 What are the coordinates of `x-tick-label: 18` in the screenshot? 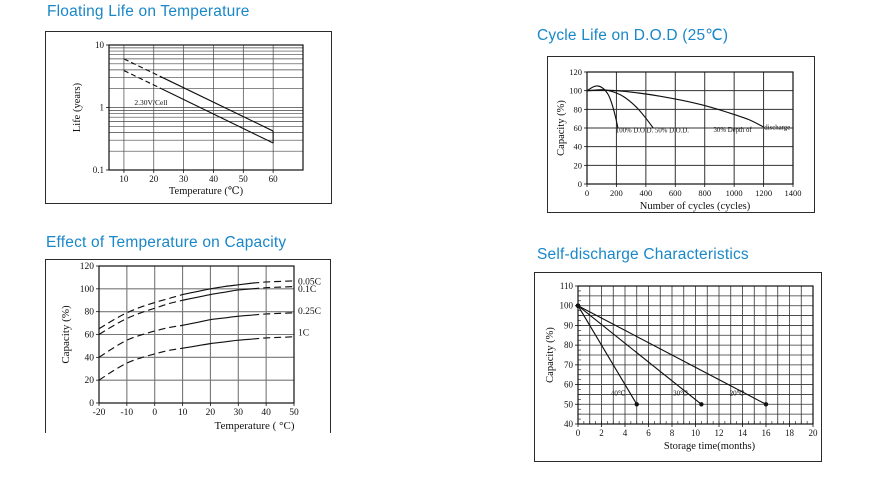 It's located at (790, 433).